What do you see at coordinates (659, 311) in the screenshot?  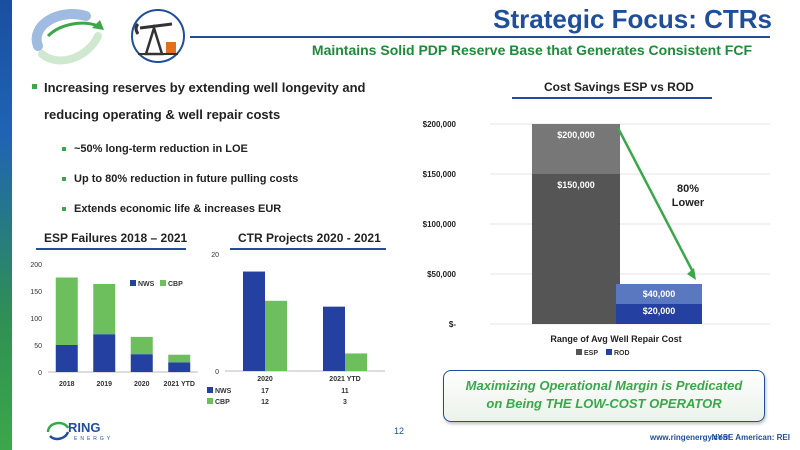 I see `rod-low-label: $20,000` at bounding box center [659, 311].